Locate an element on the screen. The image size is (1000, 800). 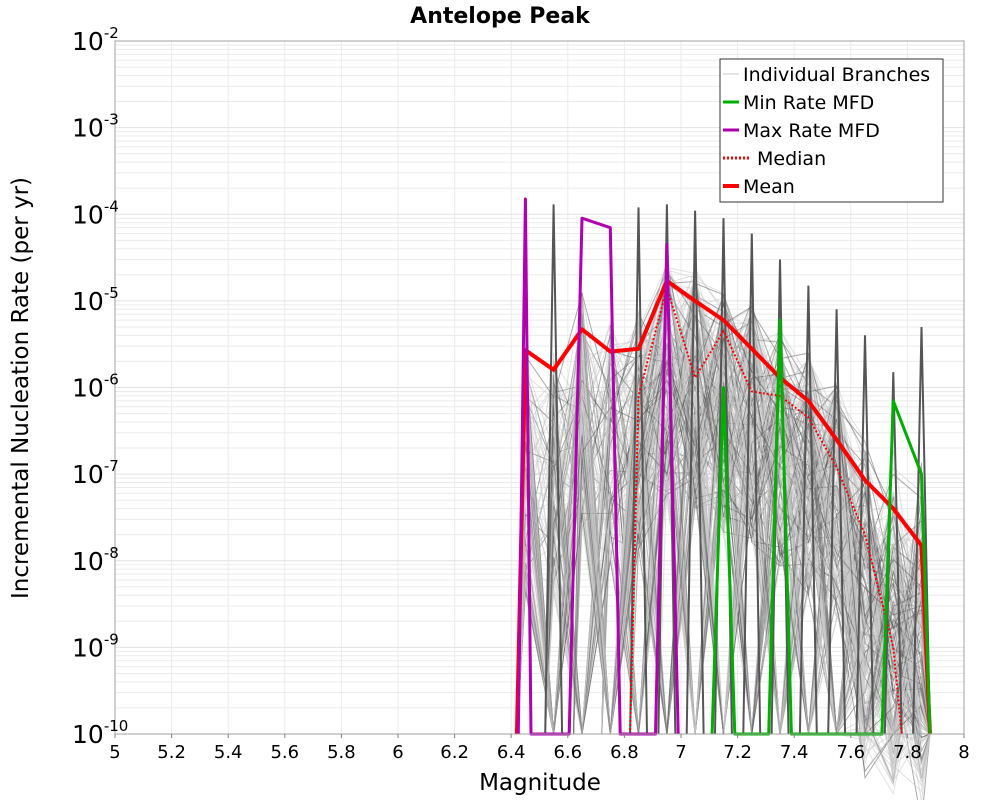
x-tick-label: 8 is located at coordinates (963, 752).